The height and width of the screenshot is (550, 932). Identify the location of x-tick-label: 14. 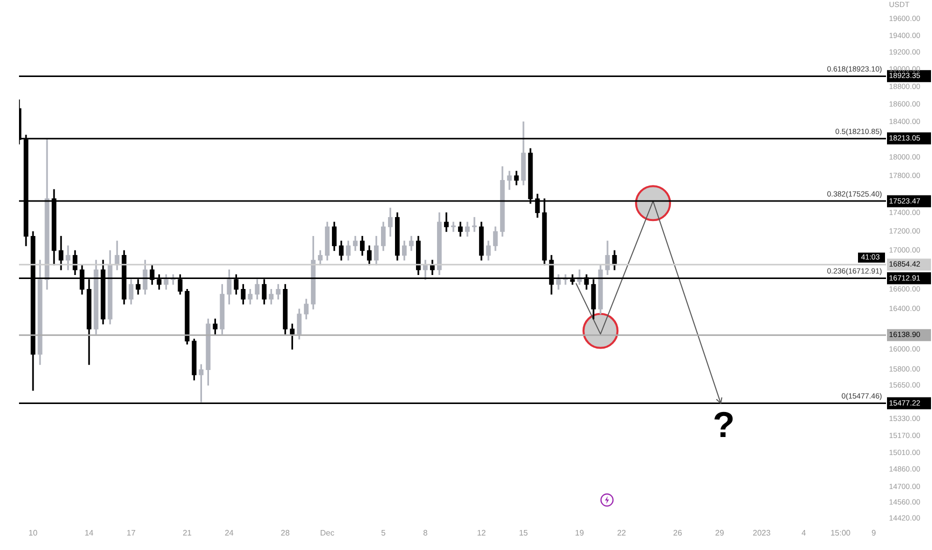
(89, 533).